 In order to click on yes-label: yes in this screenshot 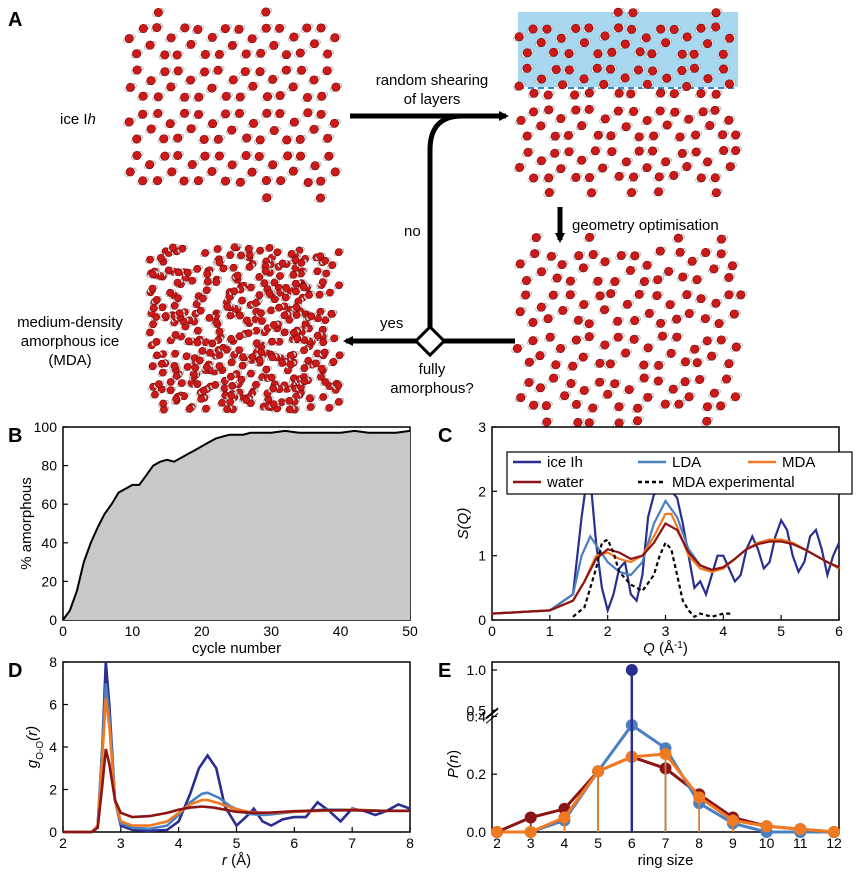, I will do `click(391, 323)`.